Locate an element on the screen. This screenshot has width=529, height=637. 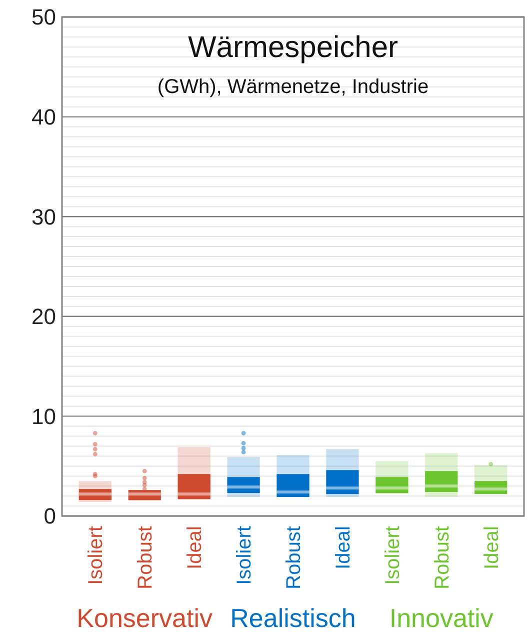
text: Konservativ is located at coordinates (144, 618).